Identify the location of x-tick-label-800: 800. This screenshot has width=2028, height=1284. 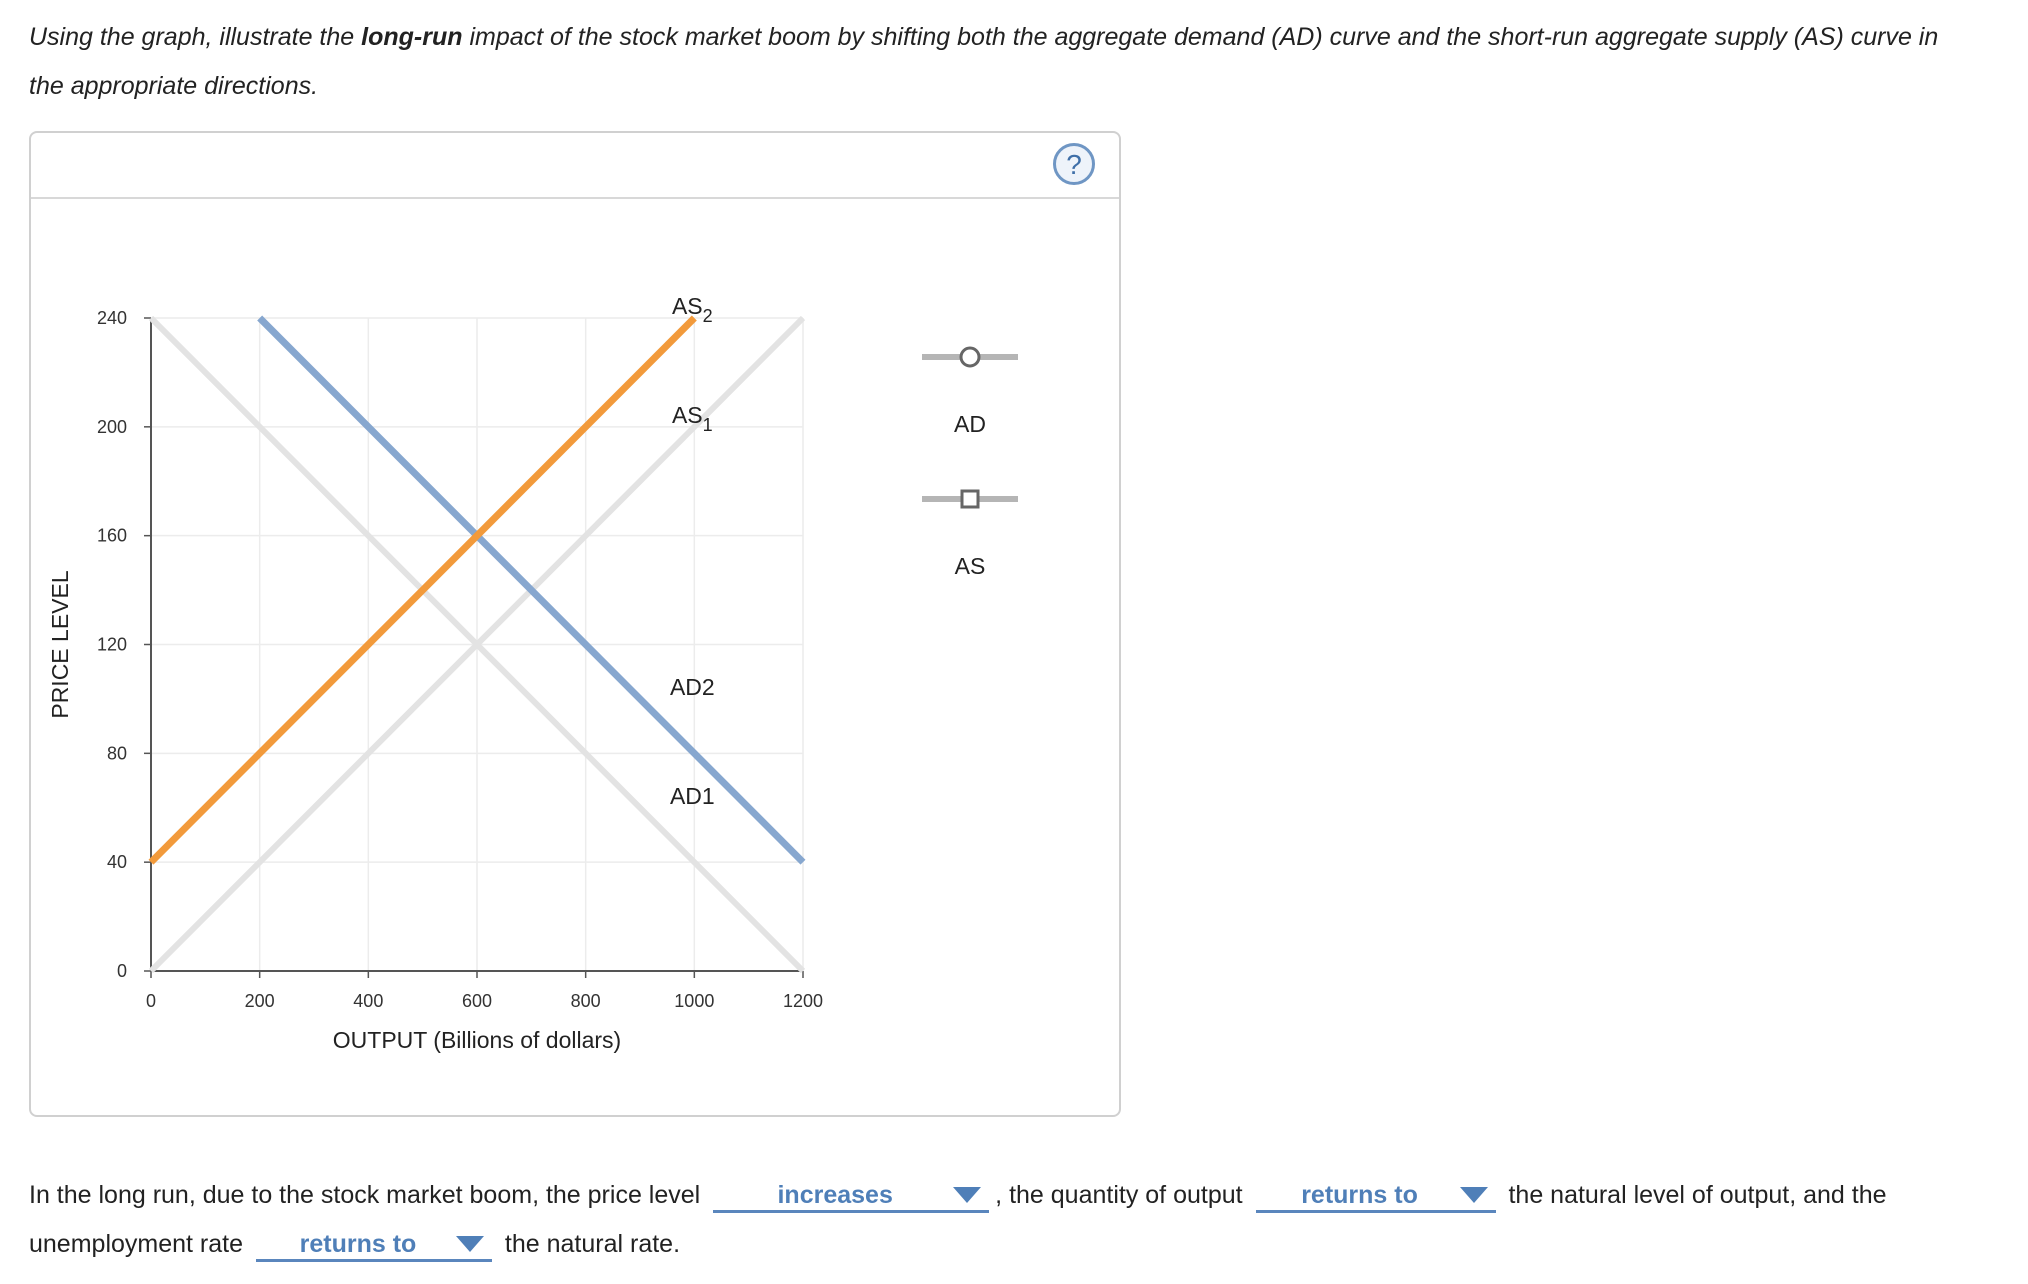
(586, 1001).